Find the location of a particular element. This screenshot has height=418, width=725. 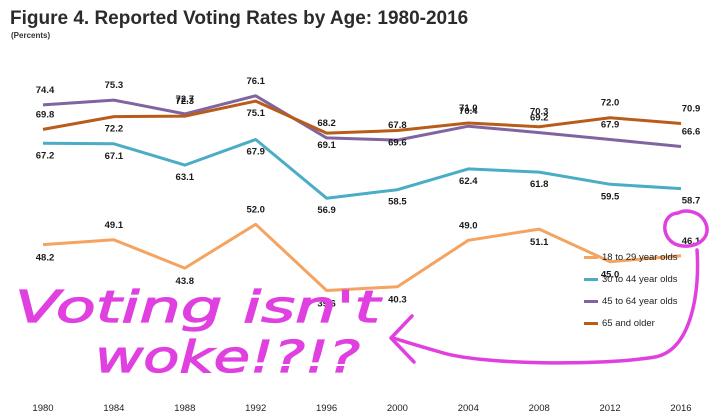

annotation-circle is located at coordinates (686, 228).